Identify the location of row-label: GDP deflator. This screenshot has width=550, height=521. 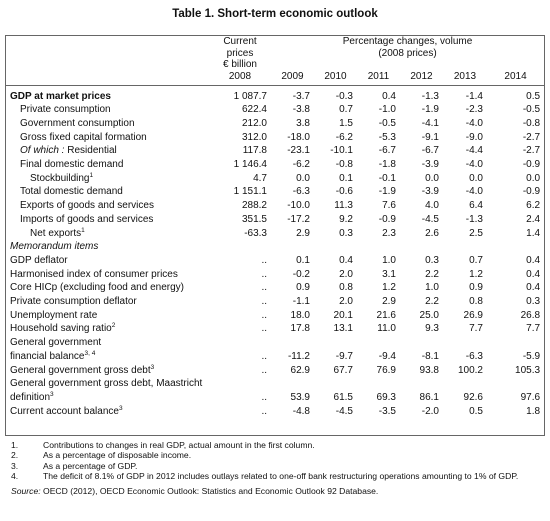
(107, 261).